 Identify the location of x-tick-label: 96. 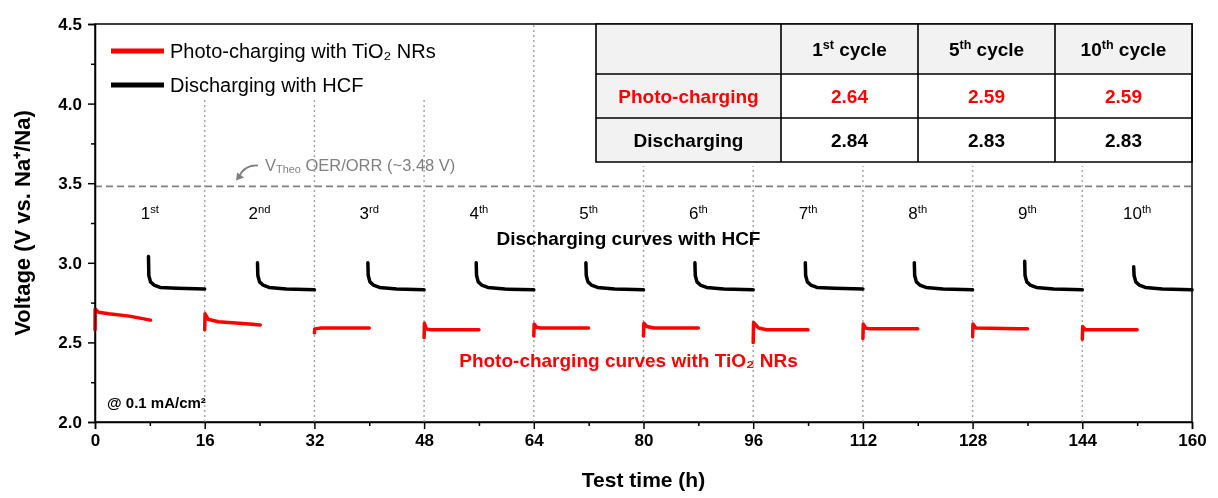
(754, 441).